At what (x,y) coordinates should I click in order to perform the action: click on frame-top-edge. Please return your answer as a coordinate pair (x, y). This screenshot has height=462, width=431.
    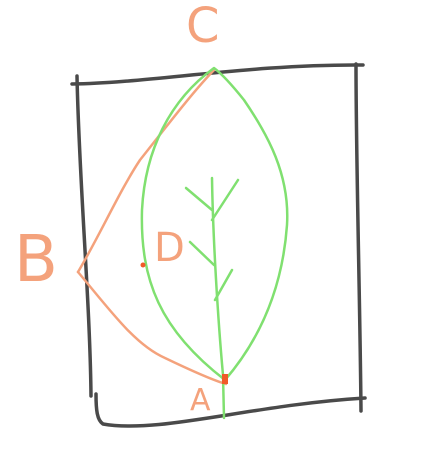
    Looking at the image, I should click on (217, 74).